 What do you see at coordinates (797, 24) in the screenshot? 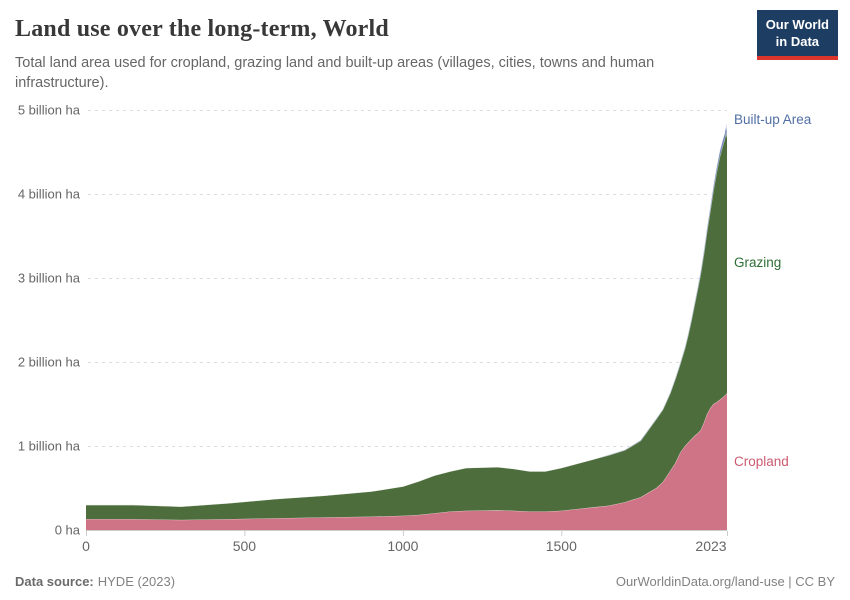
I see `owid-logo-line1: Our World` at bounding box center [797, 24].